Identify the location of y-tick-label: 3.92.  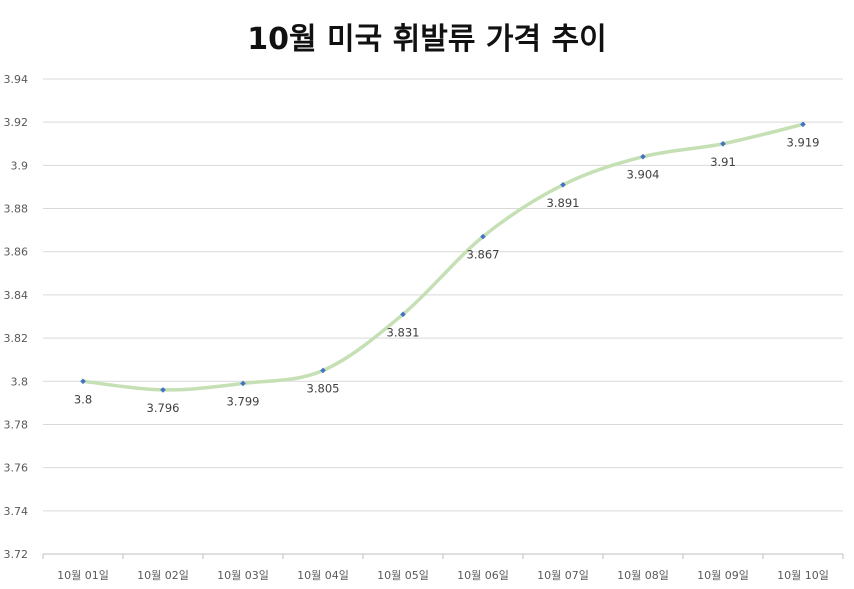
(16, 122).